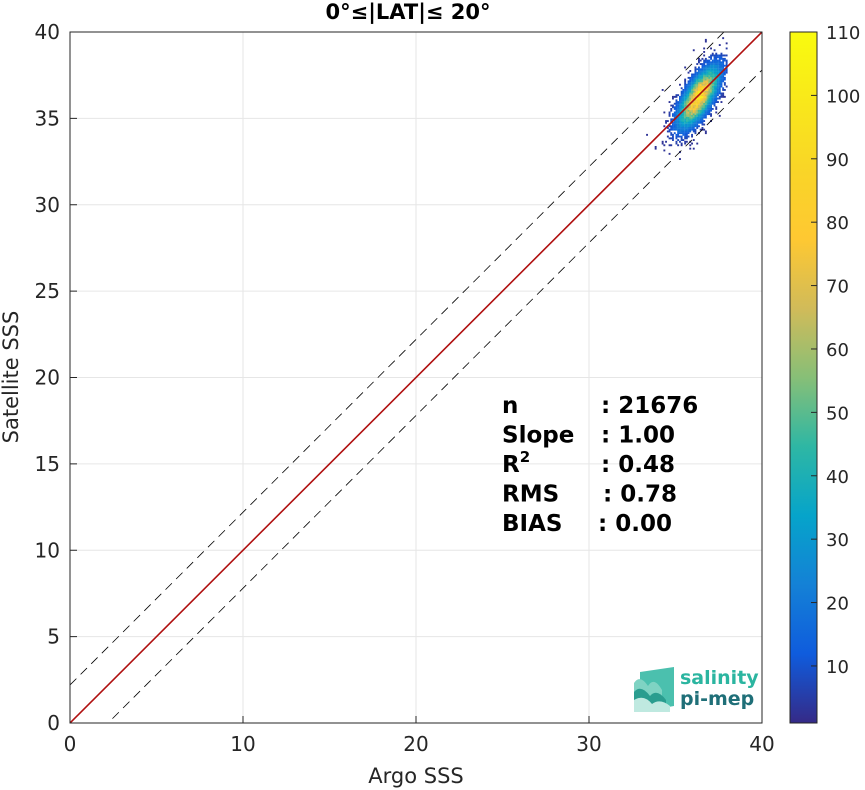 The image size is (865, 790). Describe the element at coordinates (654, 689) in the screenshot. I see `logo-icon` at that location.